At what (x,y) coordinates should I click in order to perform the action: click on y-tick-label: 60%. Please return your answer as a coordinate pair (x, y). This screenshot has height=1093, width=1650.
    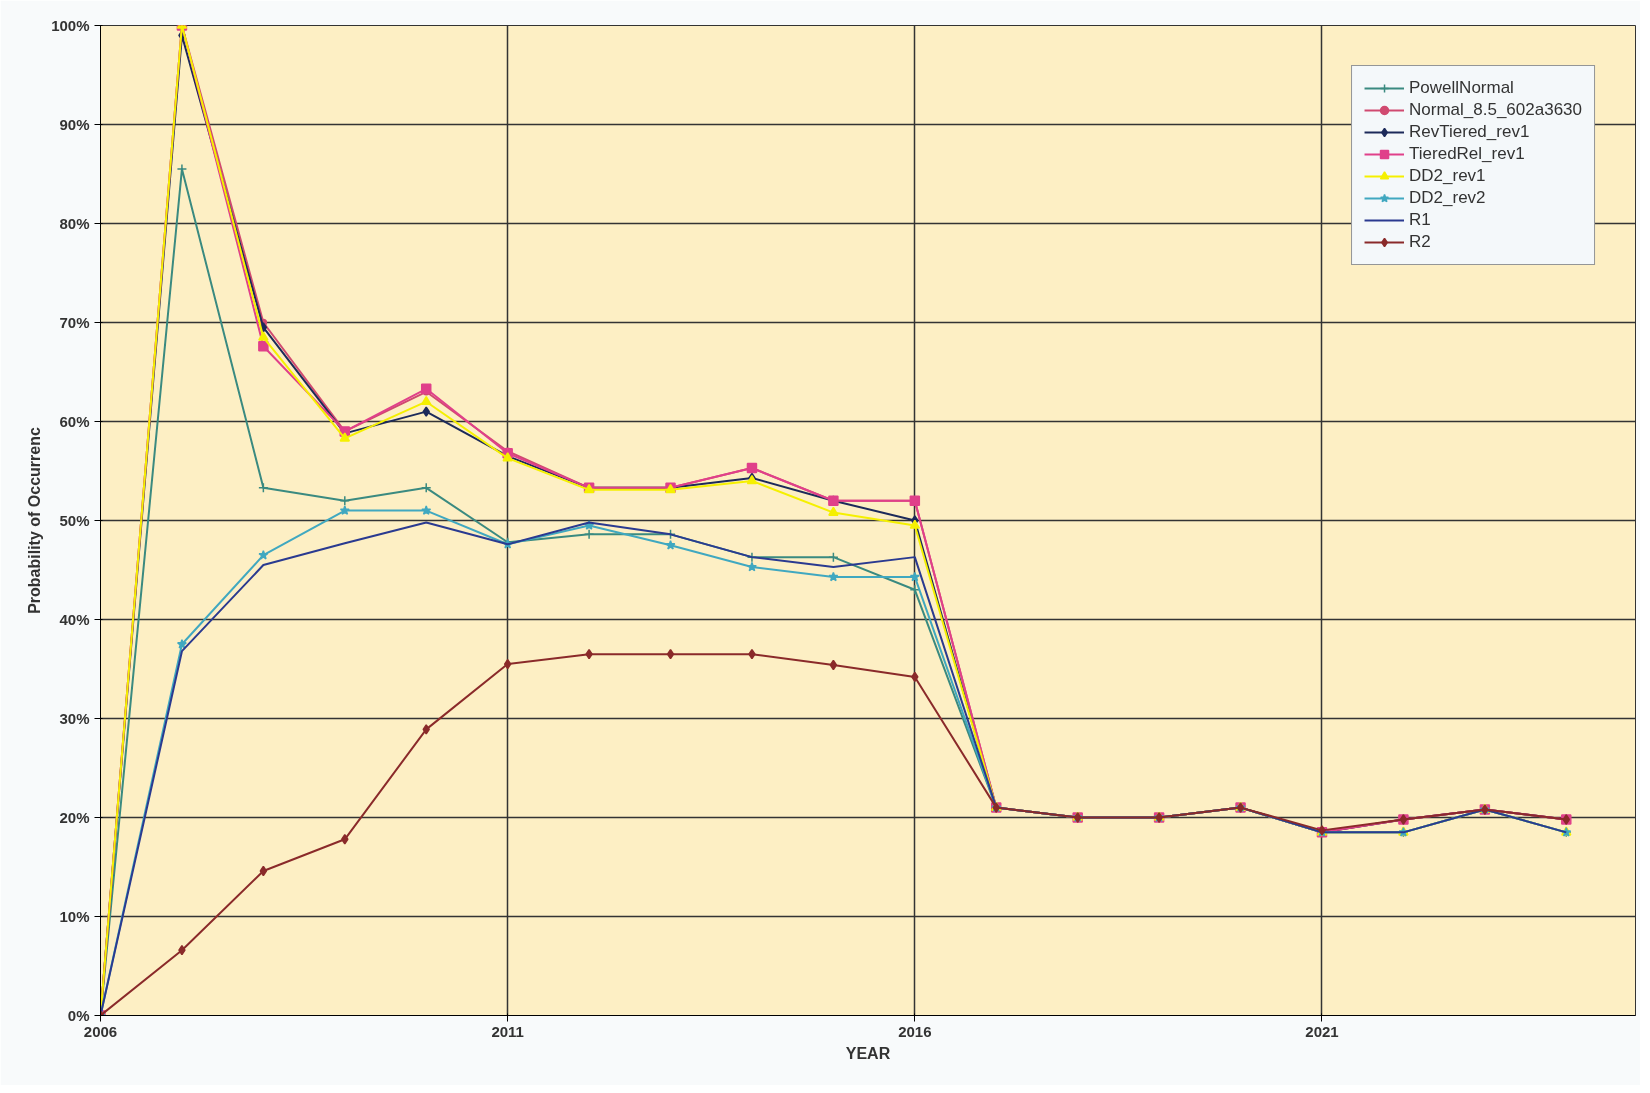
    Looking at the image, I should click on (74, 421).